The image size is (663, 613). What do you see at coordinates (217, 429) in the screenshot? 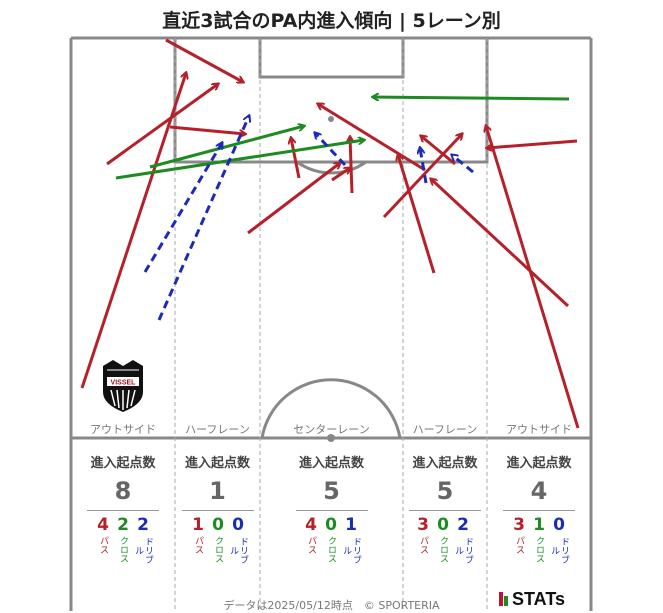
I see `lane-label-halfspace-left: ハーフレーン` at bounding box center [217, 429].